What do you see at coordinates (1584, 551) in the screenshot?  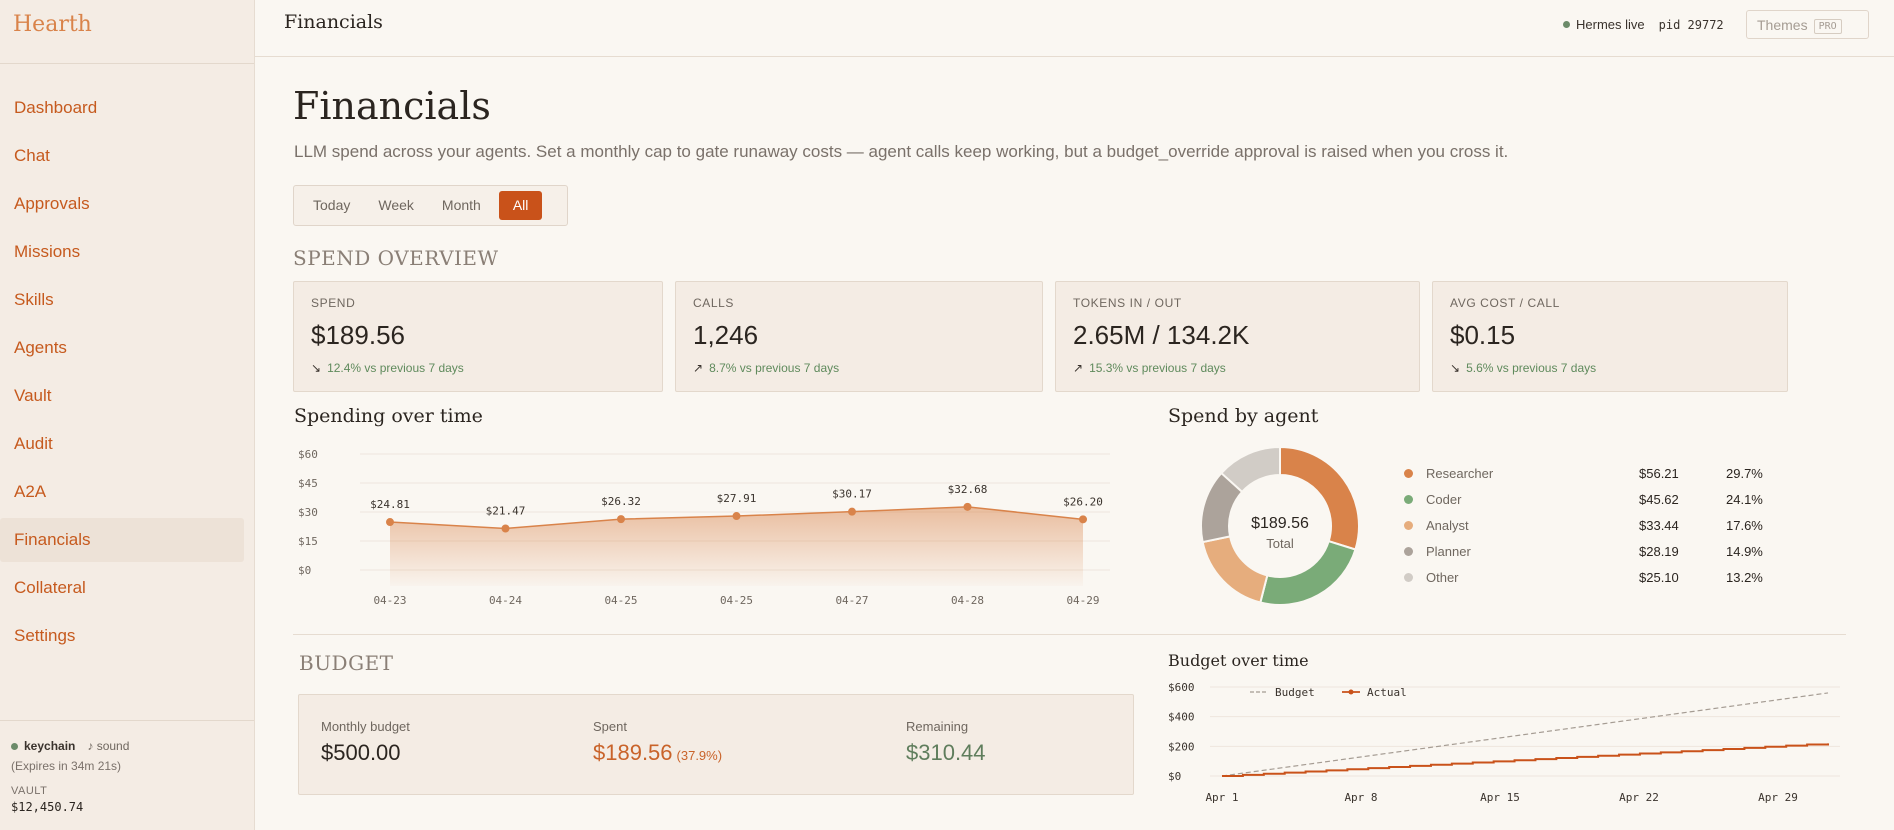 I see `legend-row: Planner $28.19 14.9%` at bounding box center [1584, 551].